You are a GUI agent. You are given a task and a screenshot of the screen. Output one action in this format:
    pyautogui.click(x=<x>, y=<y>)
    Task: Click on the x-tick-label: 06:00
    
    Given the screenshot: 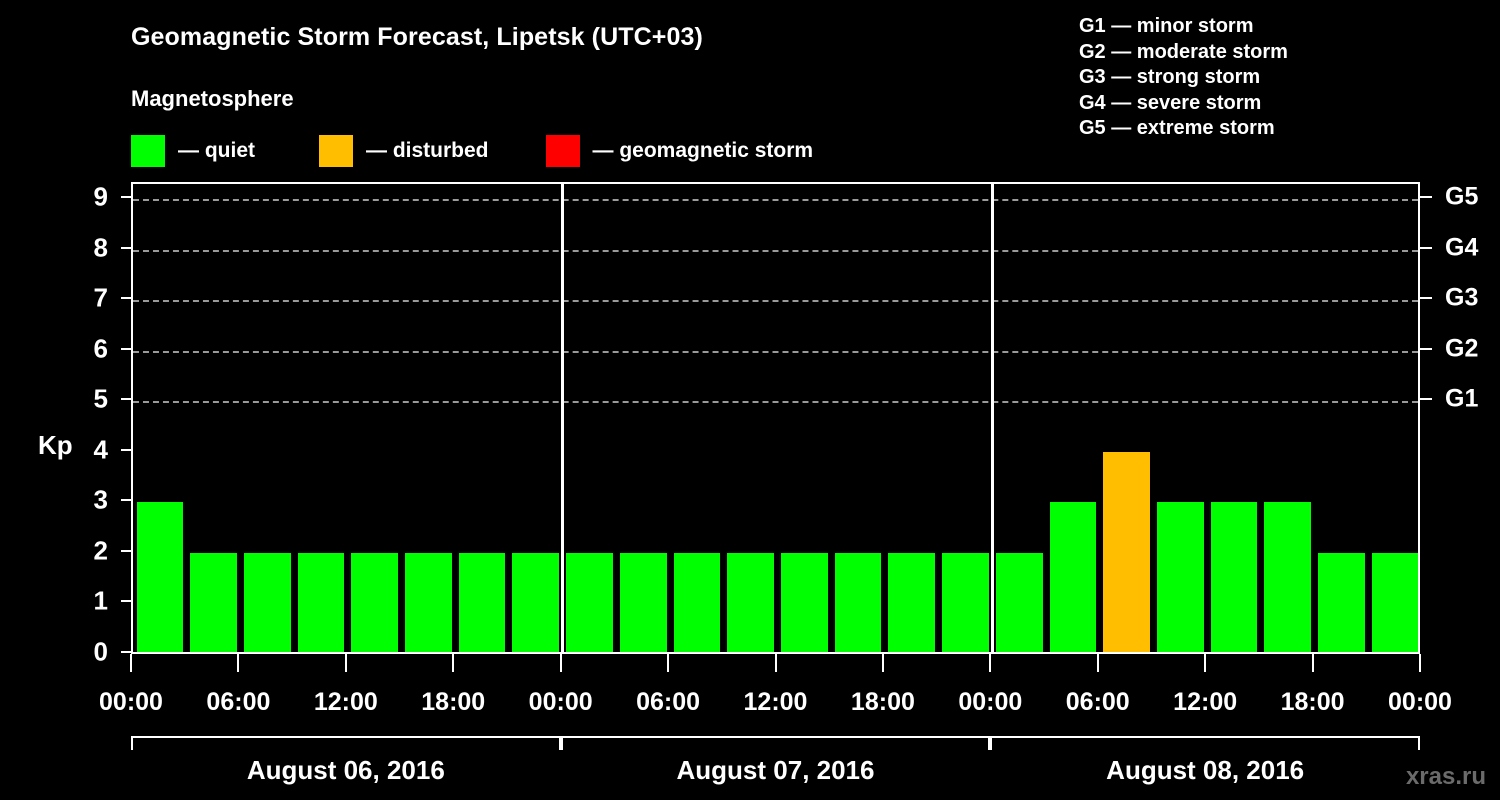 What is the action you would take?
    pyautogui.click(x=668, y=702)
    